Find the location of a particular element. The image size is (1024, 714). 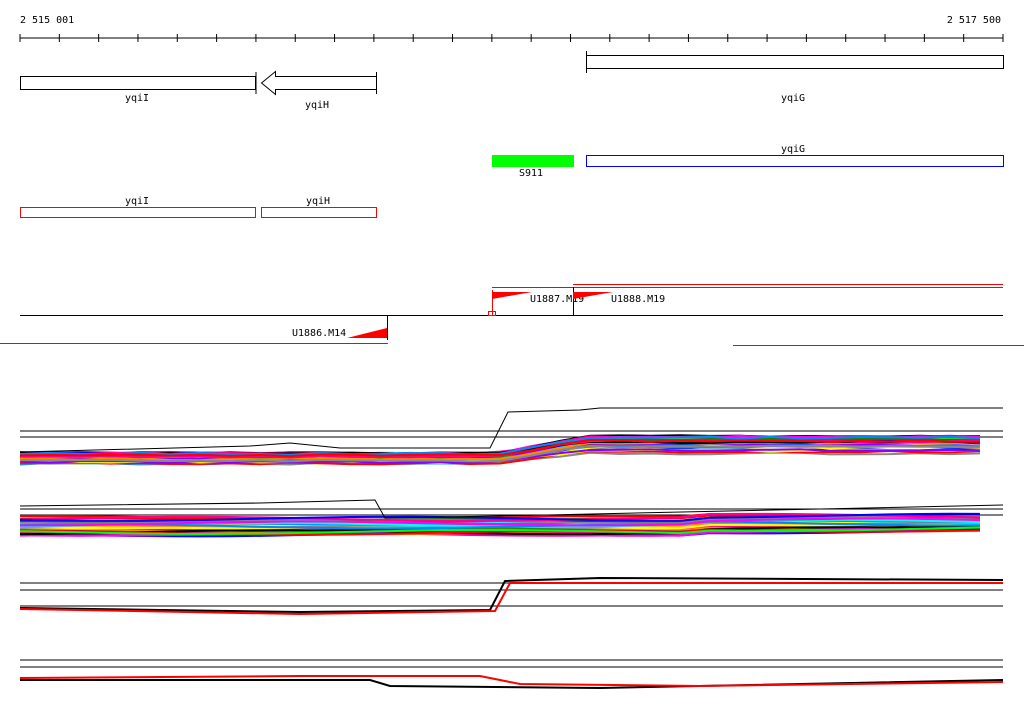

red-gene-track: yqiI yqiH is located at coordinates (198, 207).